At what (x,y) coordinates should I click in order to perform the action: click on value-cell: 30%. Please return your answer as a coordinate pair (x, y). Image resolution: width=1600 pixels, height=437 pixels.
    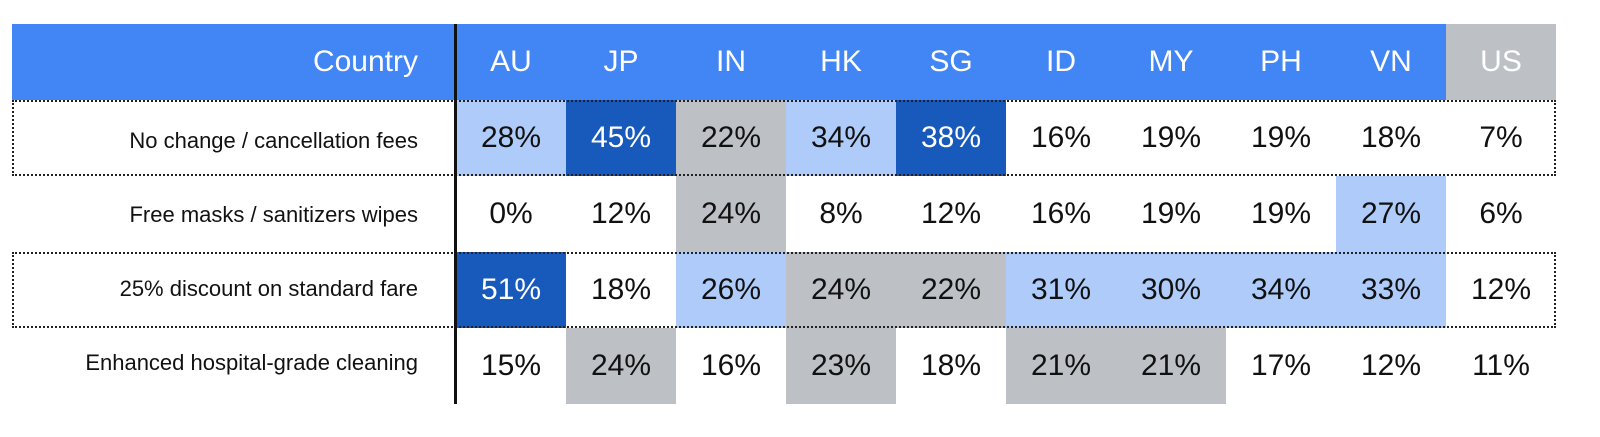
    Looking at the image, I should click on (1171, 290).